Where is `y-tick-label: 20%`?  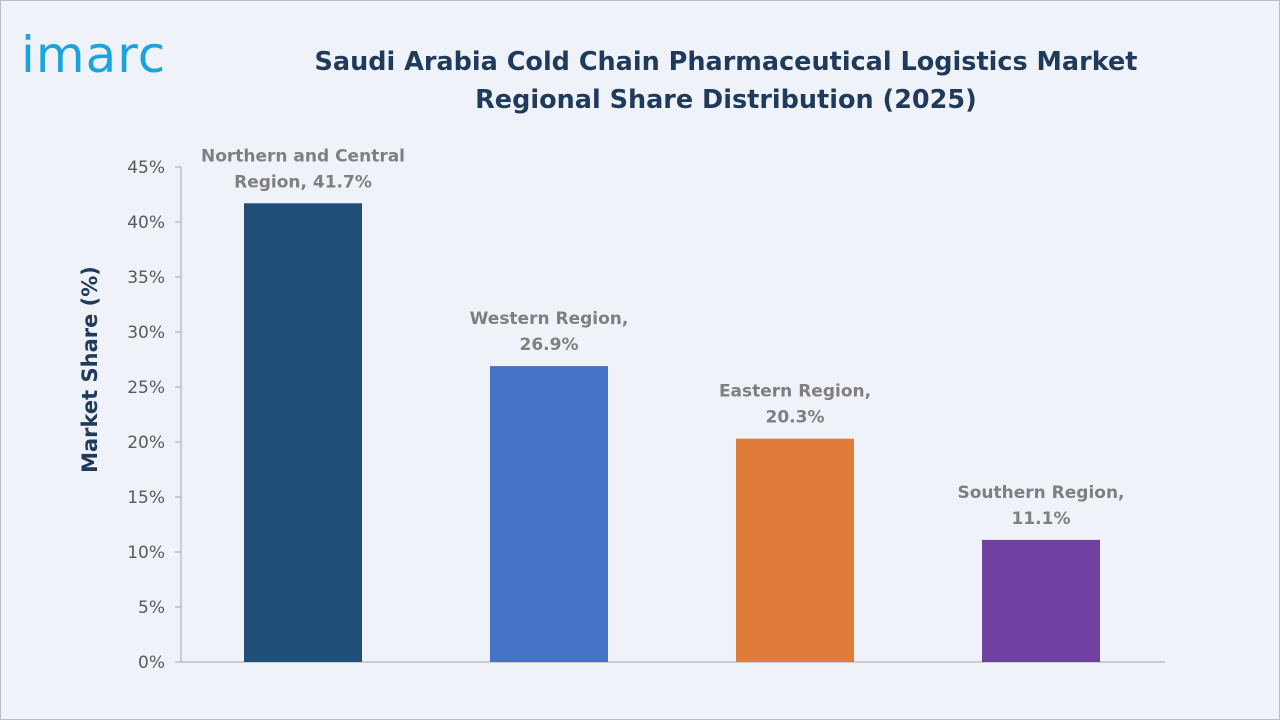
y-tick-label: 20% is located at coordinates (146, 443).